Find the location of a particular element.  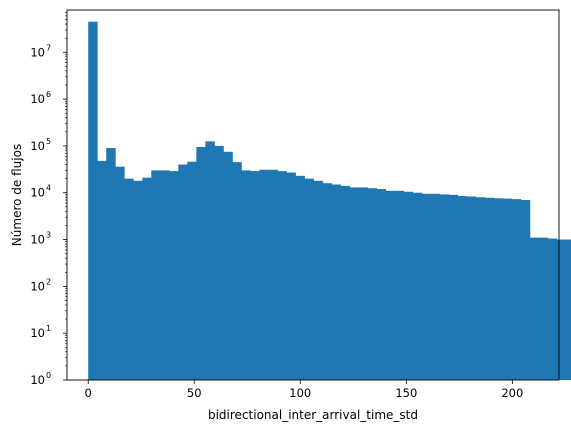

x-tick-label: 50 is located at coordinates (194, 393).